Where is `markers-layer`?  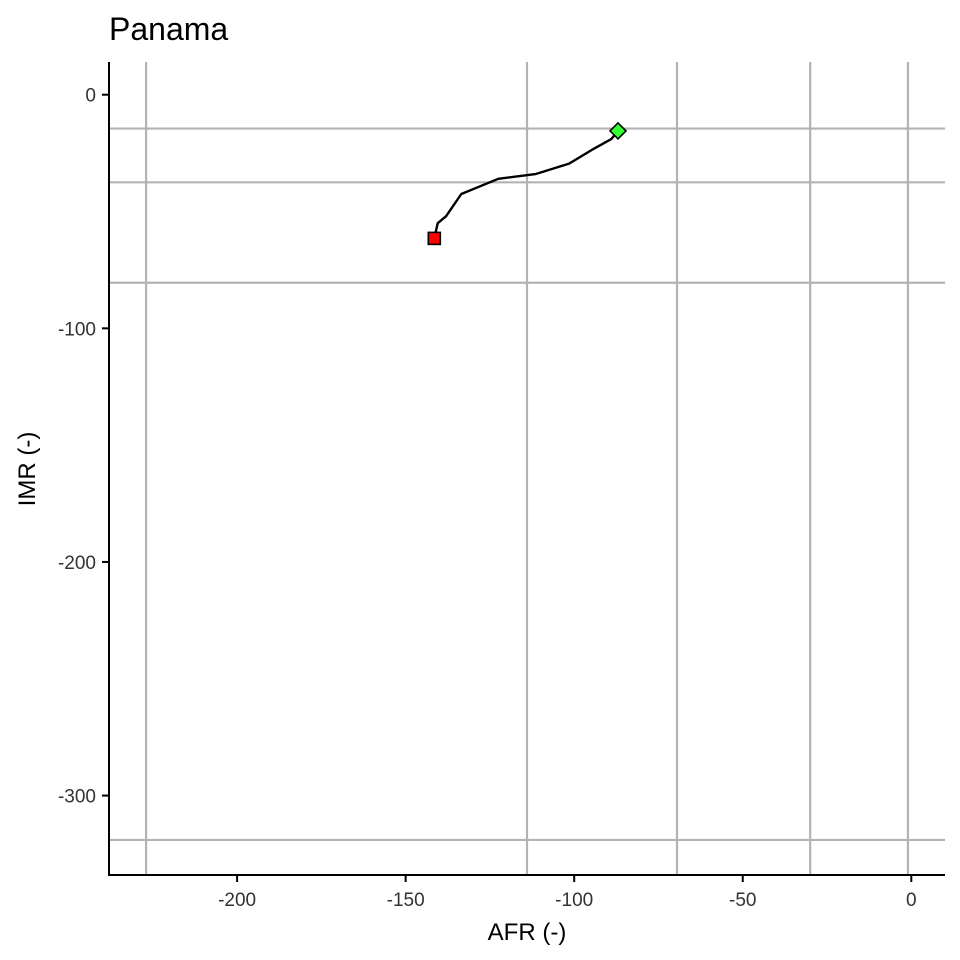 markers-layer is located at coordinates (527, 183).